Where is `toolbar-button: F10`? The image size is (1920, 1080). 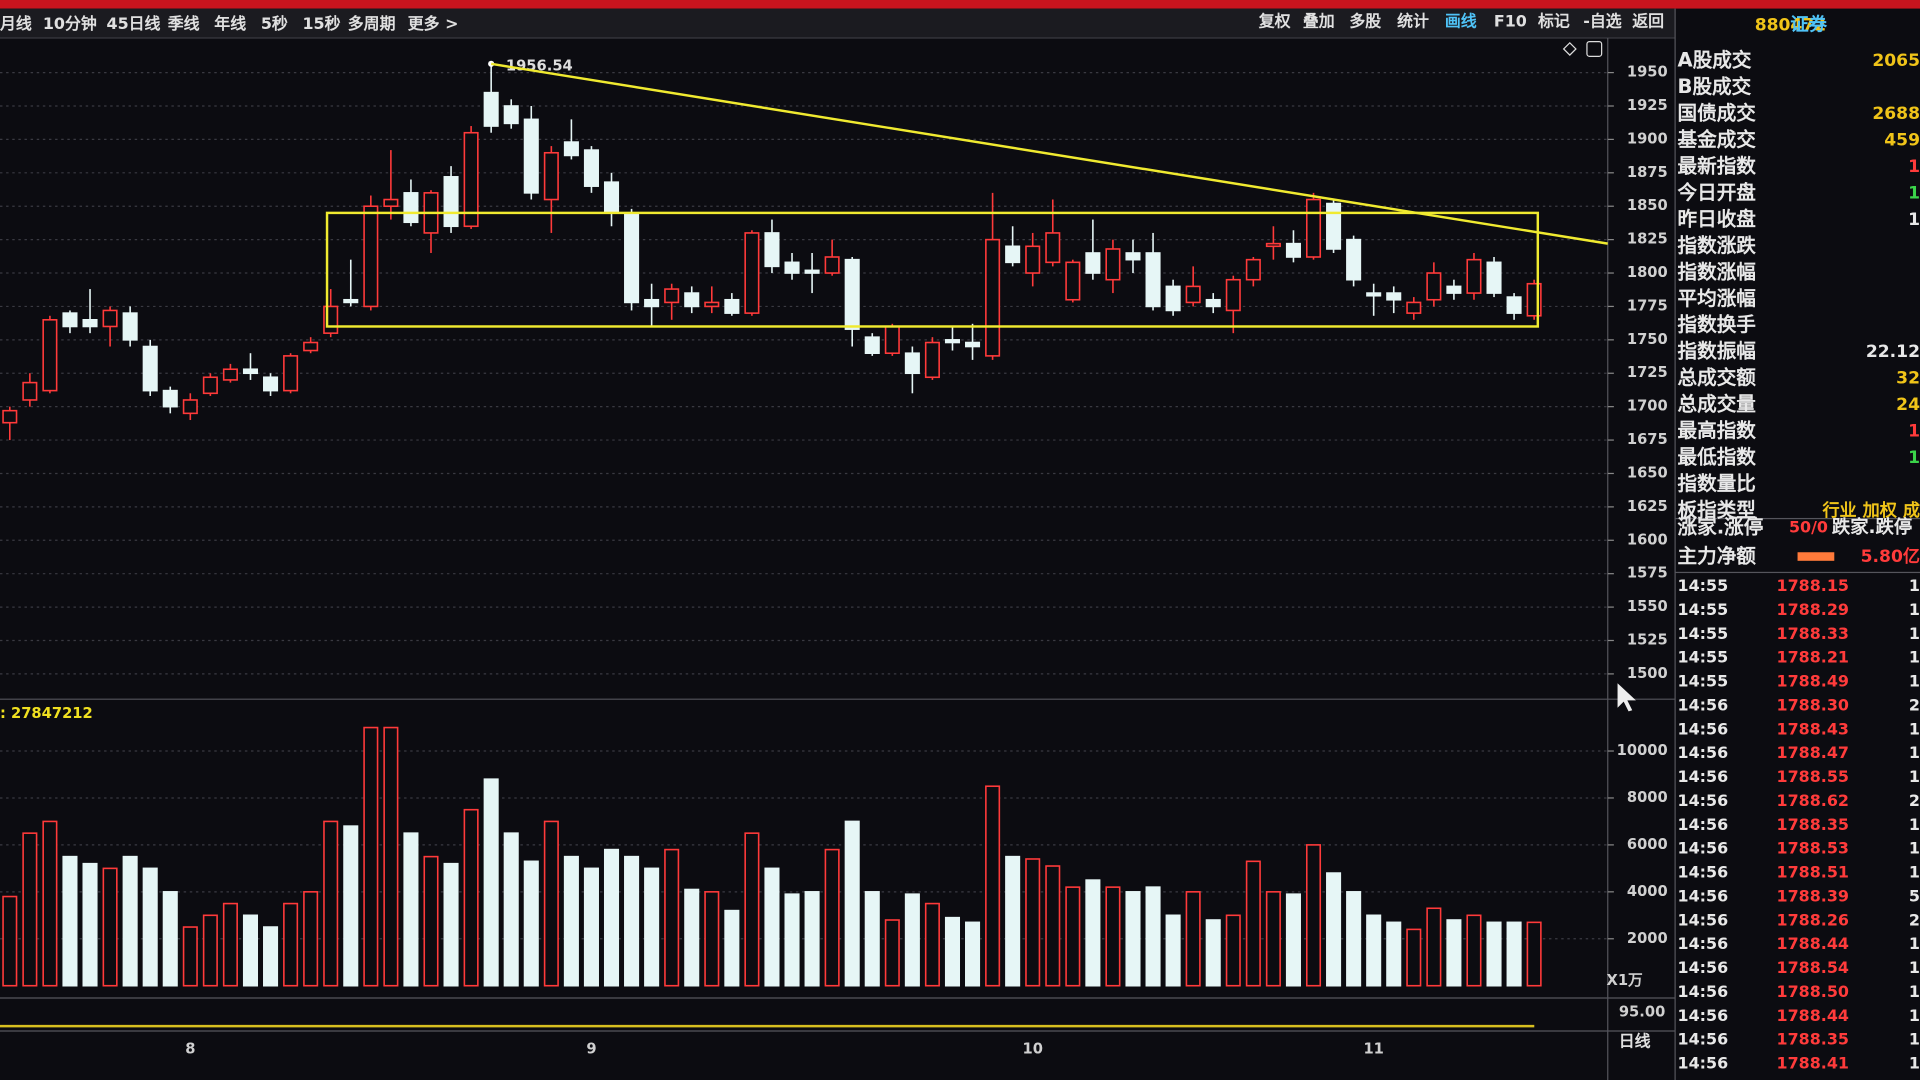 toolbar-button: F10 is located at coordinates (1510, 21).